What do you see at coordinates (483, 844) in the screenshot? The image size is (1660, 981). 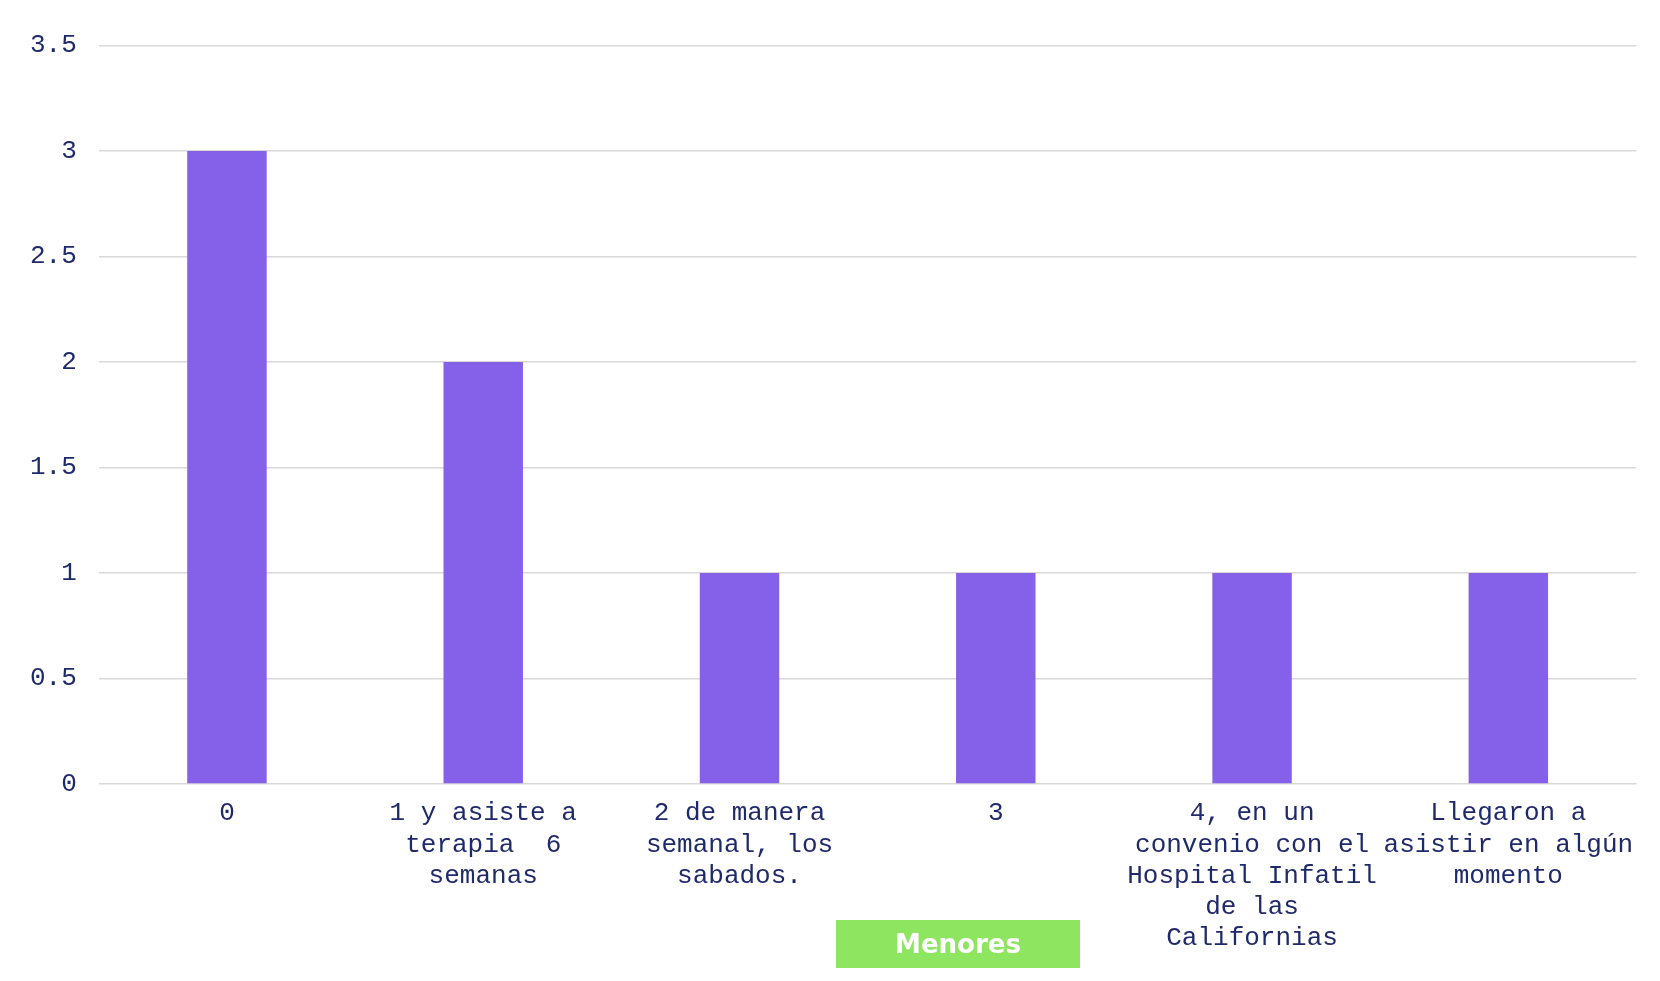 I see `x-tick-label: 1 y asiste a terapia 6 semanas` at bounding box center [483, 844].